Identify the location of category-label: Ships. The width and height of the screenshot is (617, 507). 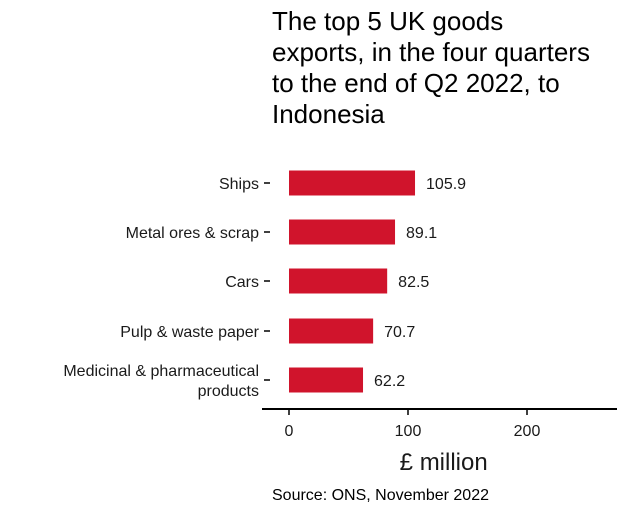
(239, 184).